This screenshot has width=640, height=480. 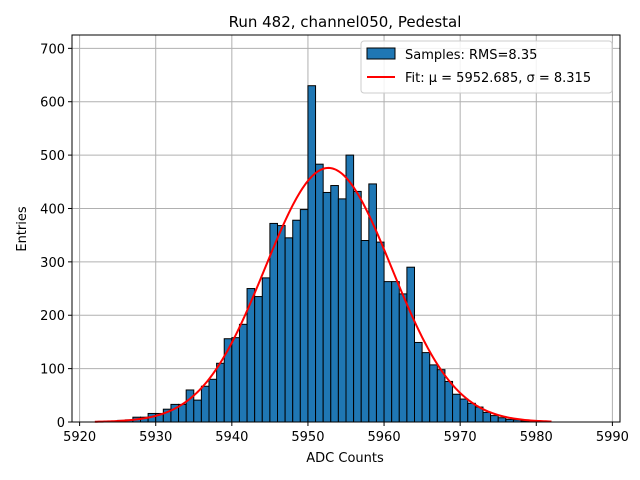 I want to click on y-tick-label: 100, so click(x=52, y=370).